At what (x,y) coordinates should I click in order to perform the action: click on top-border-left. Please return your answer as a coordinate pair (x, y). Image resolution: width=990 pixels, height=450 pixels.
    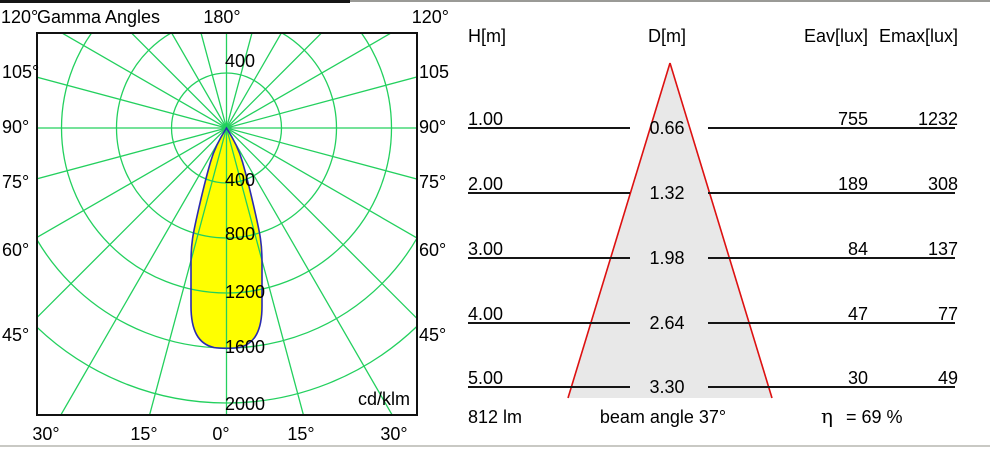
    Looking at the image, I should click on (175, 1).